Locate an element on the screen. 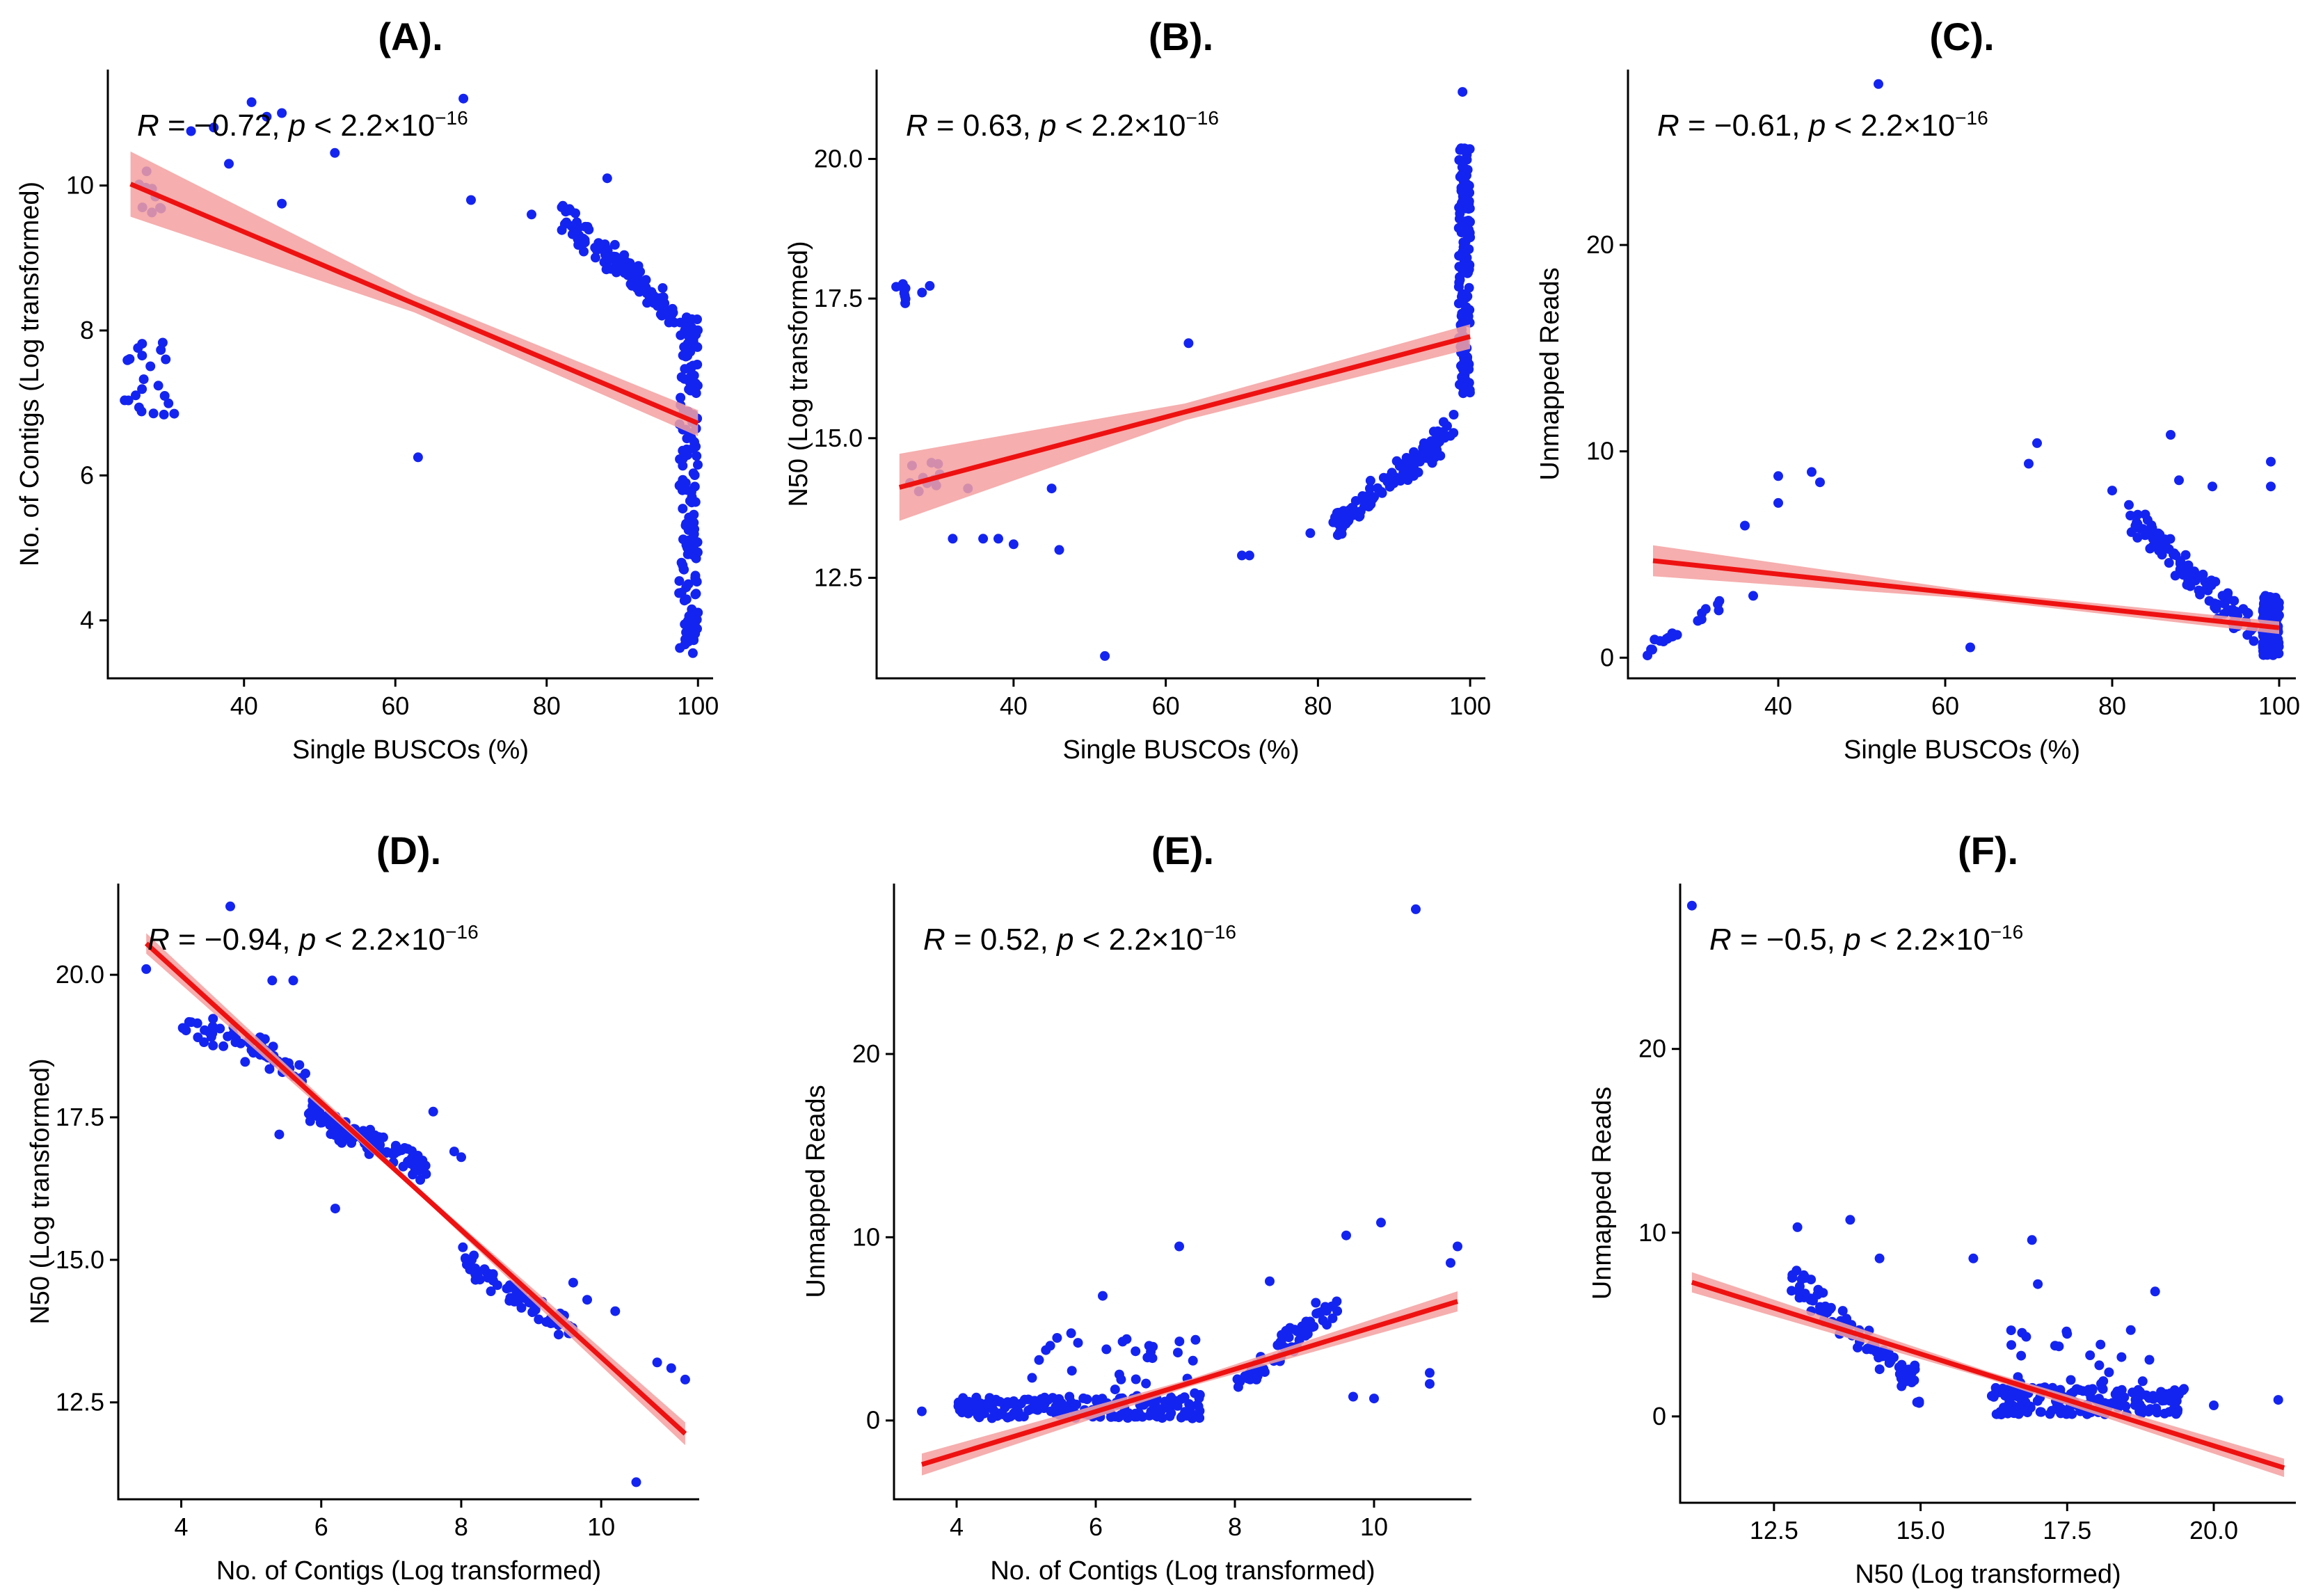 The image size is (2323, 1596). x-tick-label: 8 is located at coordinates (1235, 1527).